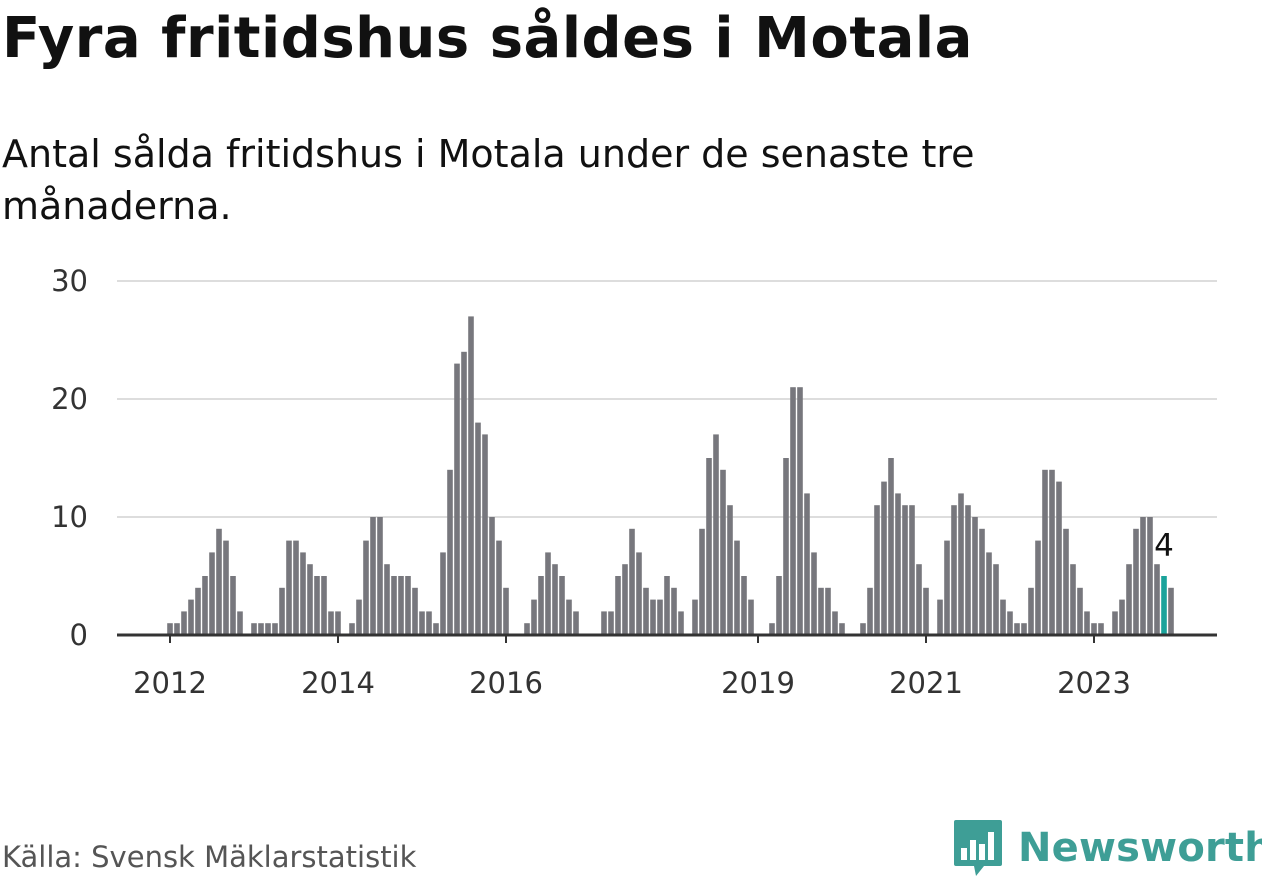 This screenshot has width=1262, height=879. Describe the element at coordinates (338, 683) in the screenshot. I see `x-tick-label: 2014` at that location.